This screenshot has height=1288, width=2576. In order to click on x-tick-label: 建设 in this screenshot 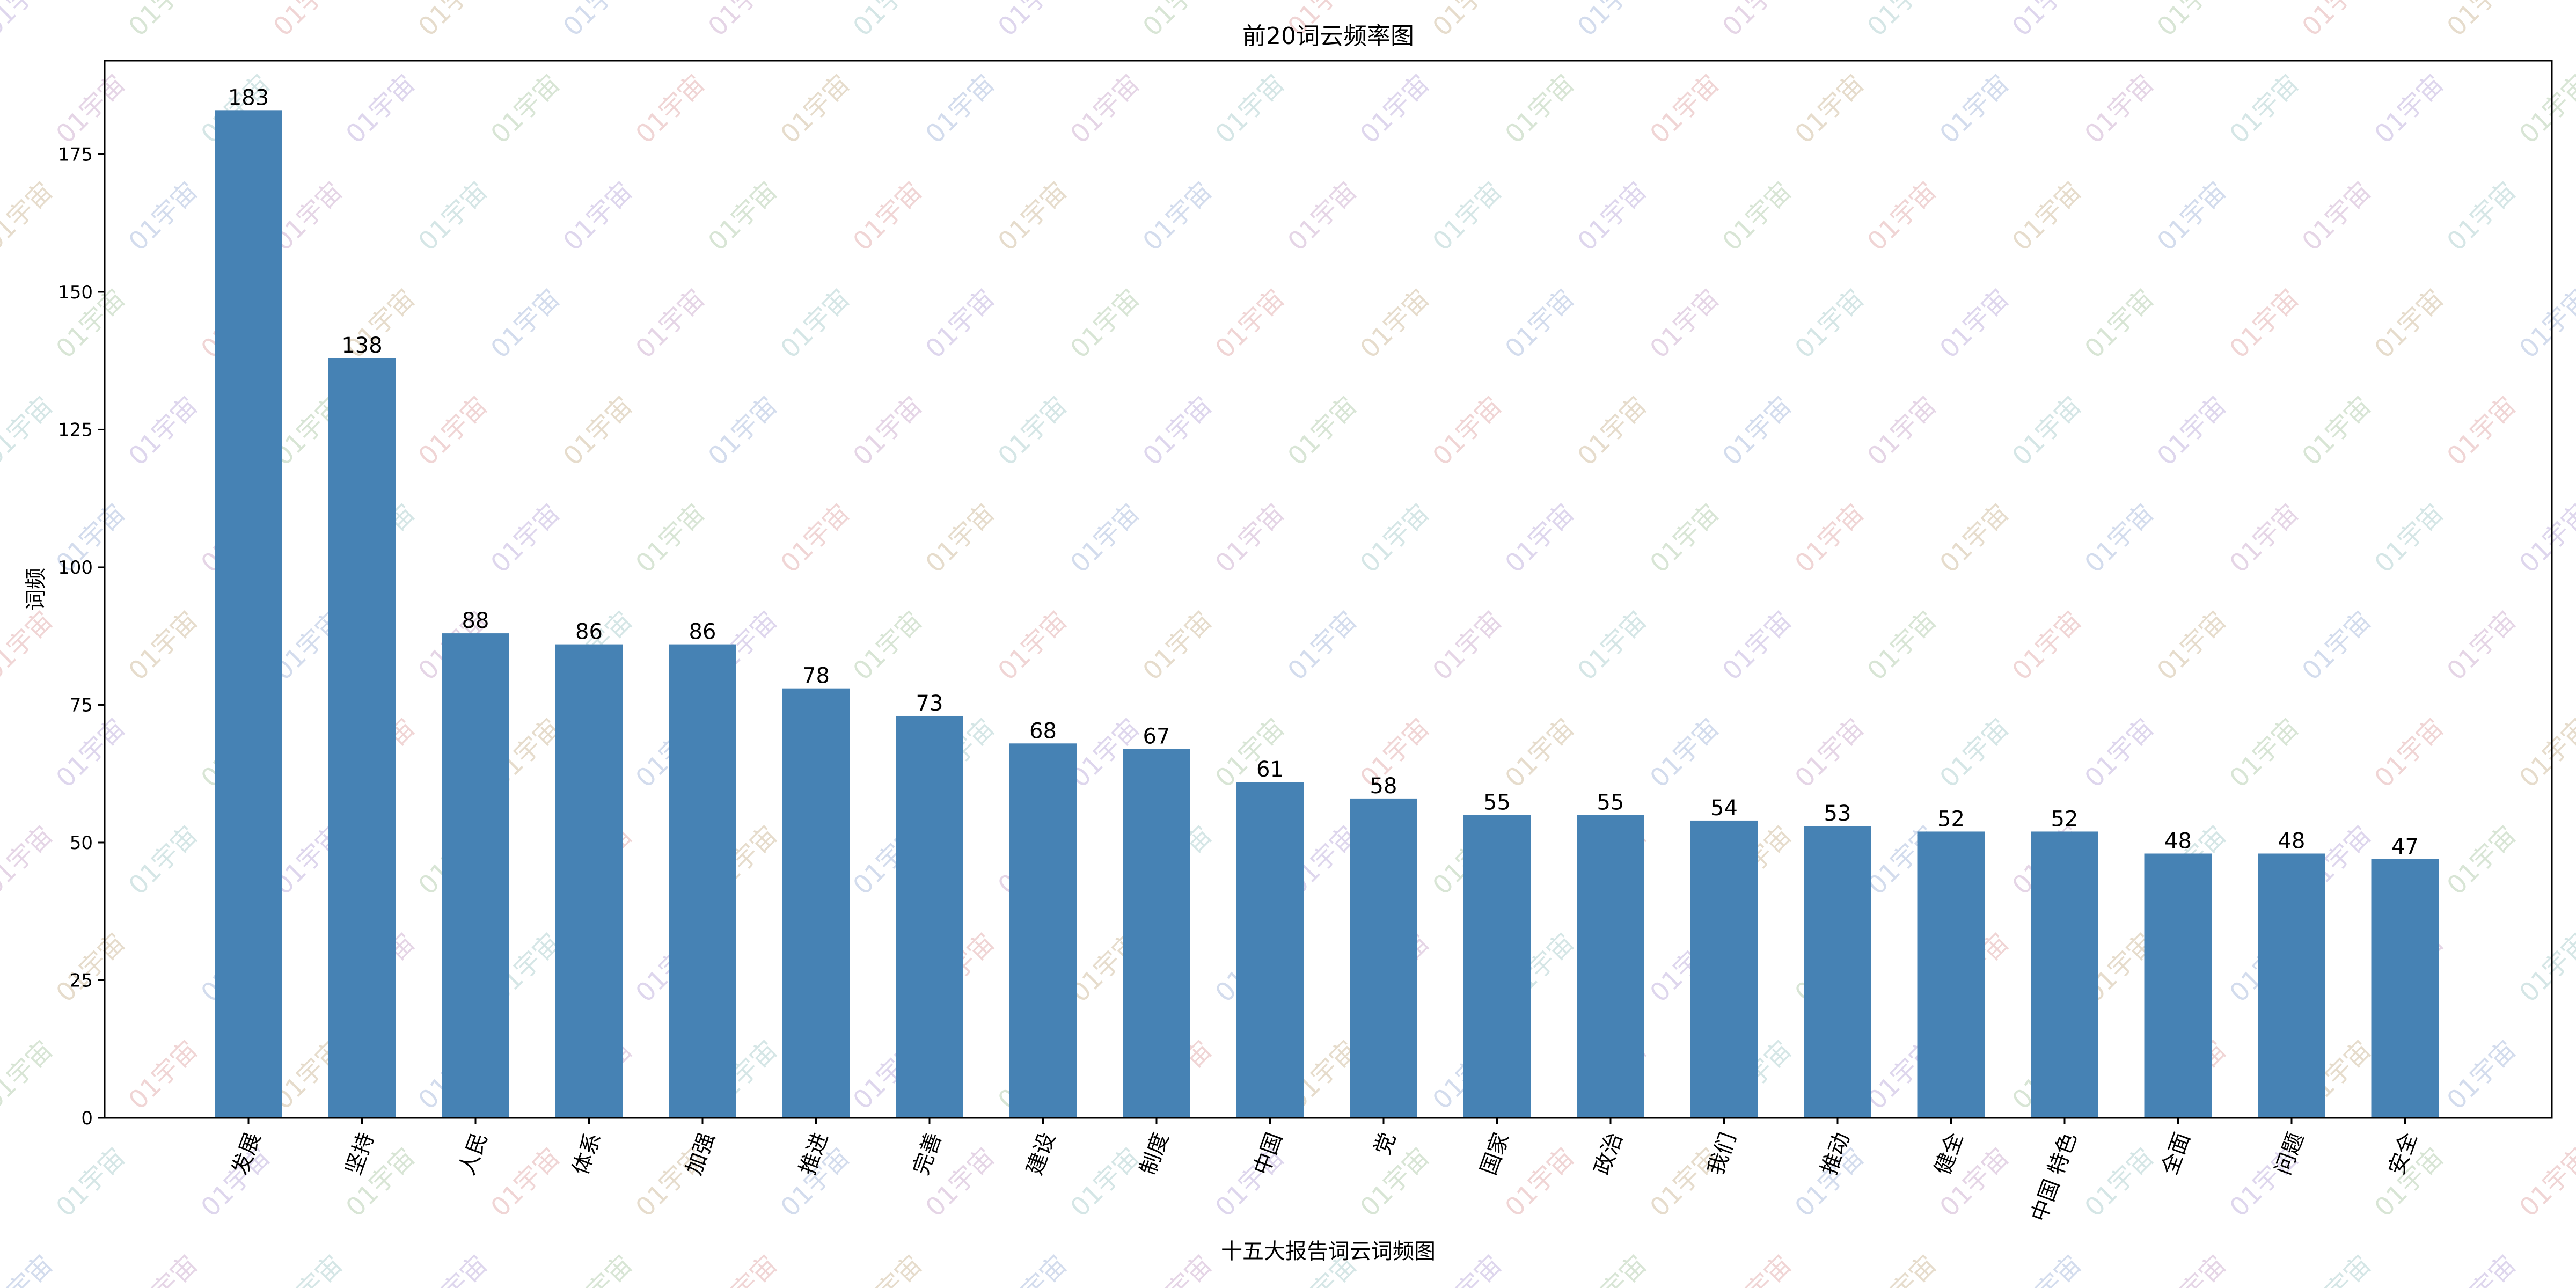, I will do `click(1041, 1153)`.